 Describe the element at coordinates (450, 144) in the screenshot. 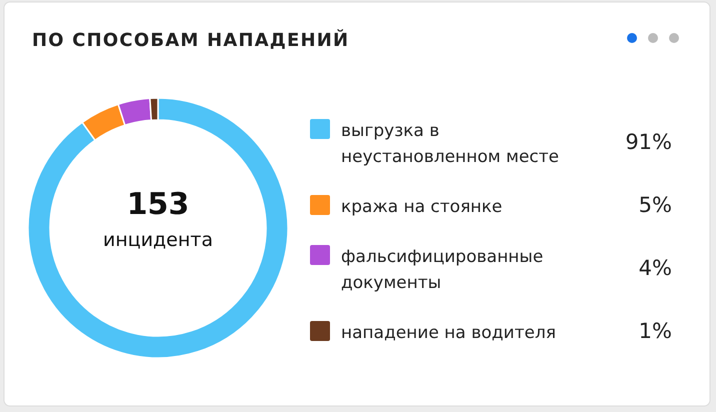

I see `legend-label: выгрузка в неустановленном месте` at that location.